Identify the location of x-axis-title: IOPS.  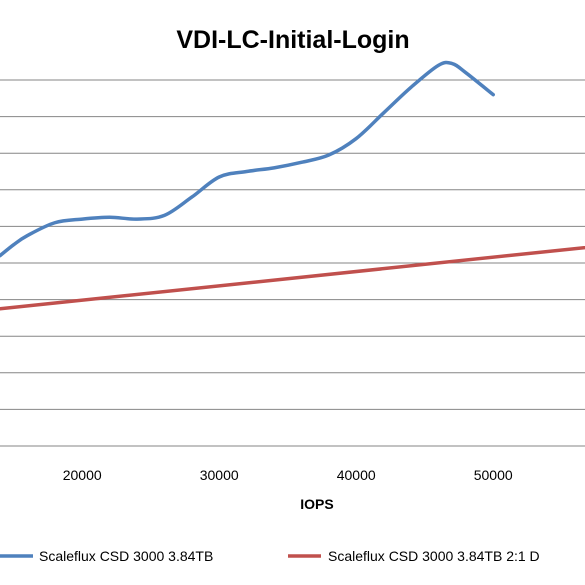
(316, 504).